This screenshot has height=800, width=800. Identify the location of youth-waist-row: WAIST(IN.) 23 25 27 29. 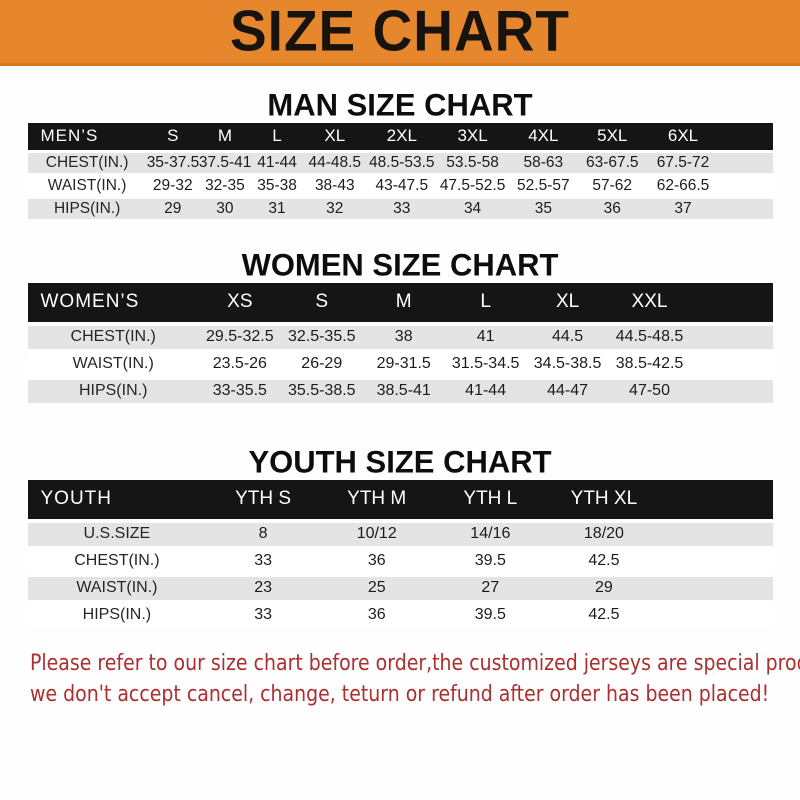
(400, 589).